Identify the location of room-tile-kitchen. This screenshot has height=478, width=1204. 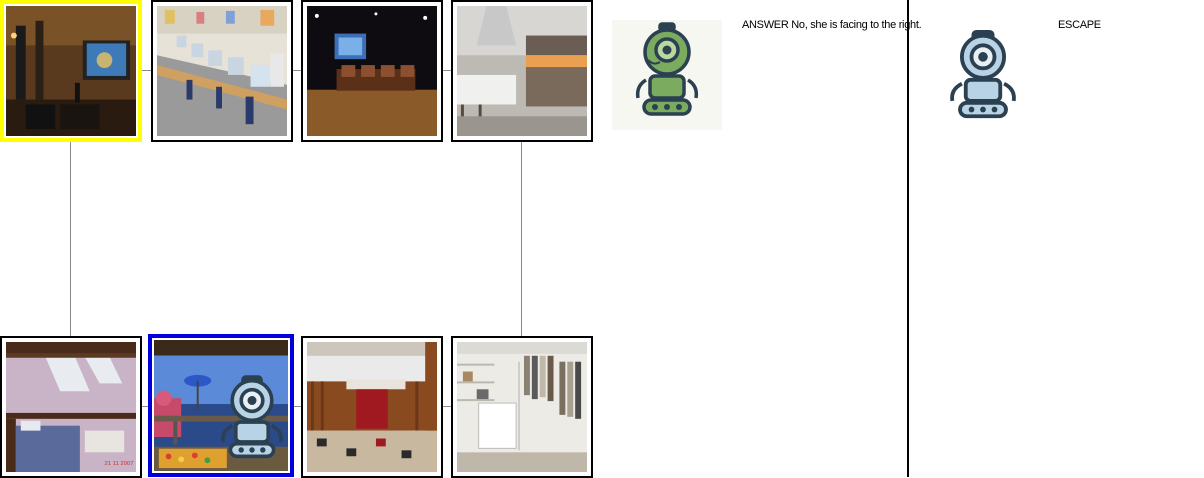
(522, 71).